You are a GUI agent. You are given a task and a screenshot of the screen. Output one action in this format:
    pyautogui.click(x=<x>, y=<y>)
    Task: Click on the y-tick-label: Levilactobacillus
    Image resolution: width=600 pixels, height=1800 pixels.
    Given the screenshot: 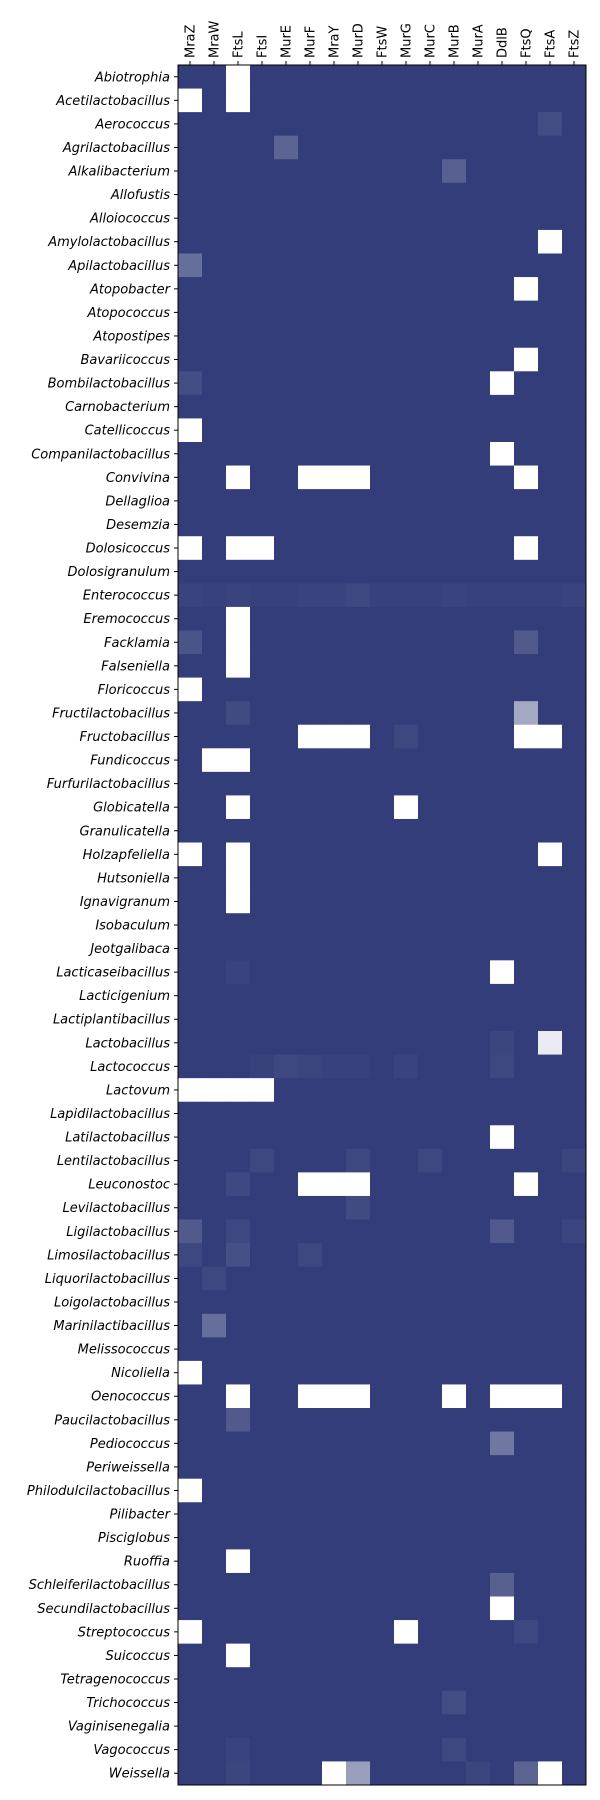 What is the action you would take?
    pyautogui.click(x=116, y=1208)
    